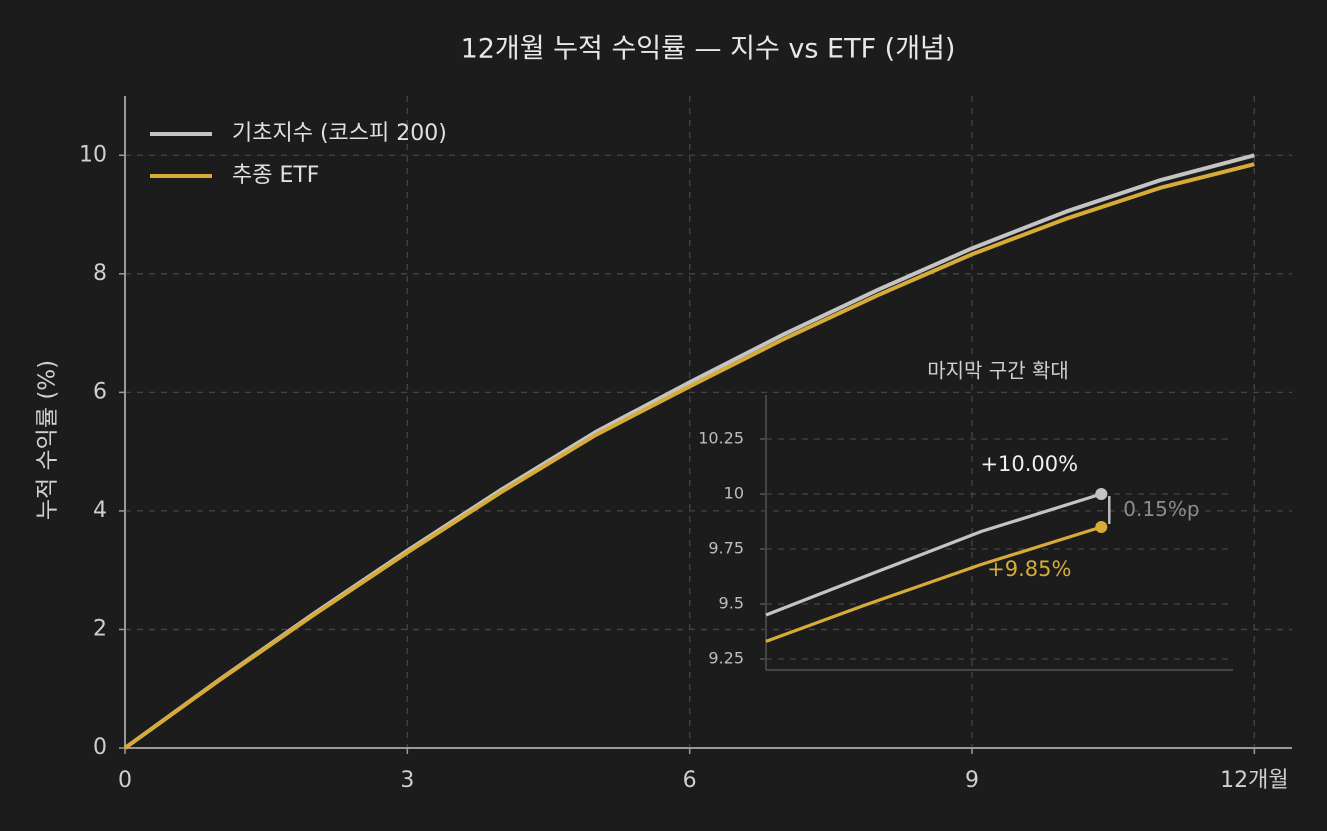  I want to click on y-tick-label: 9.5, so click(731, 603).